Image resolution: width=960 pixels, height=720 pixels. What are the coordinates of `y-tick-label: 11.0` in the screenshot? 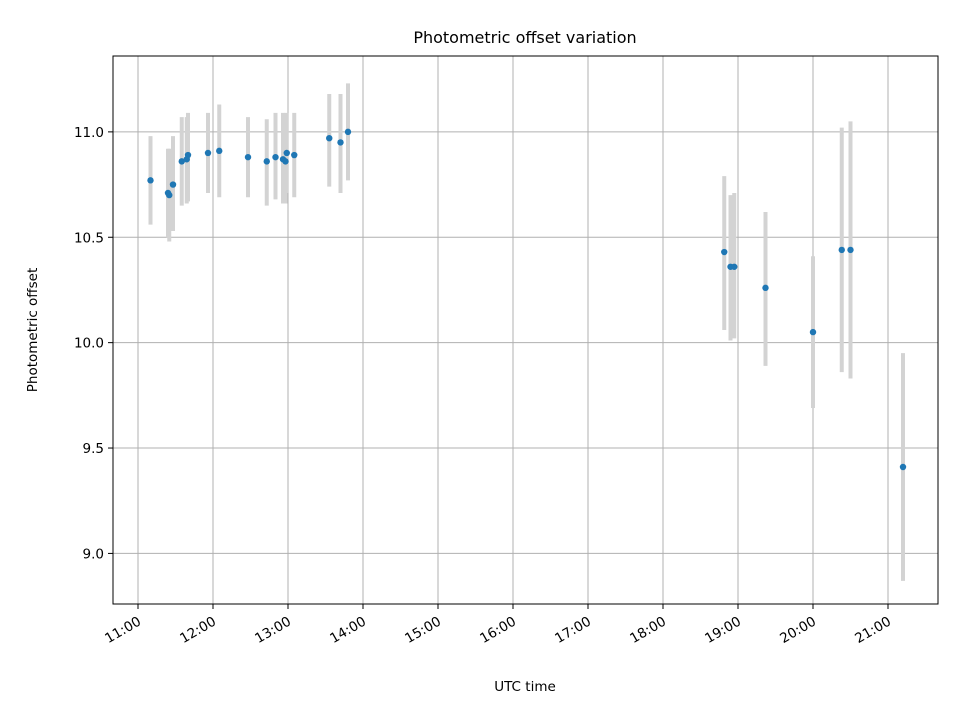 It's located at (89, 133).